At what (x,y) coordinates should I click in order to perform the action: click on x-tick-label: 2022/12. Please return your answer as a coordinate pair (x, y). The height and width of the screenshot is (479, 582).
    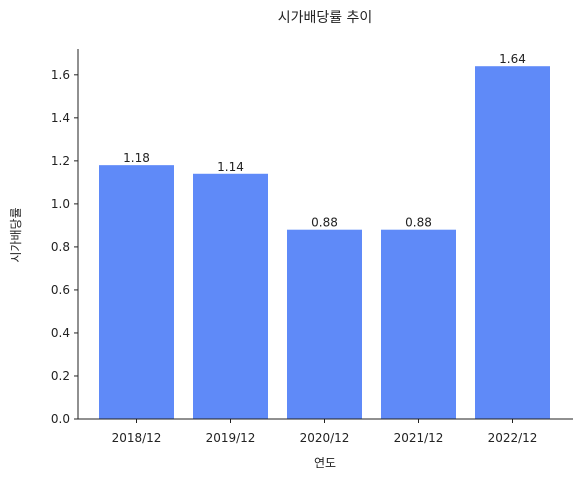
    Looking at the image, I should click on (513, 438).